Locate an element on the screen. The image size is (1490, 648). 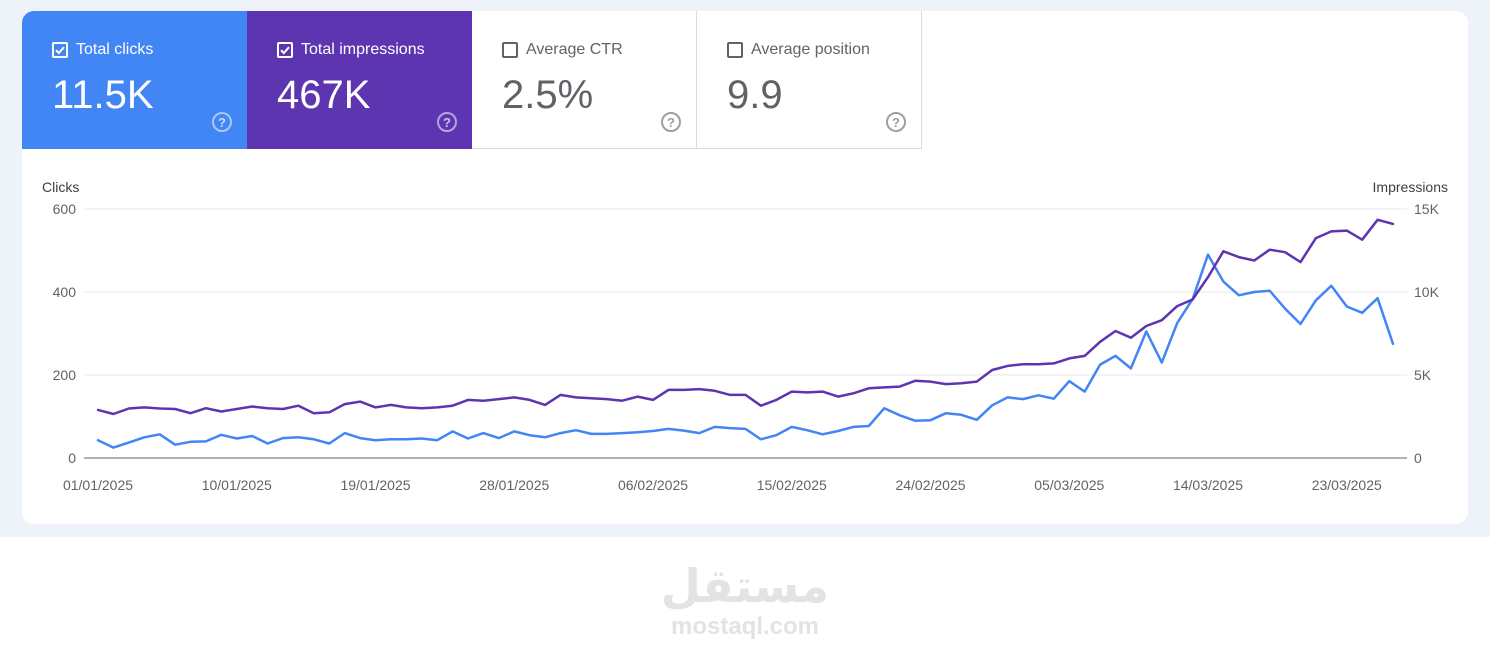
left-axis-title: Clicks is located at coordinates (60, 187).